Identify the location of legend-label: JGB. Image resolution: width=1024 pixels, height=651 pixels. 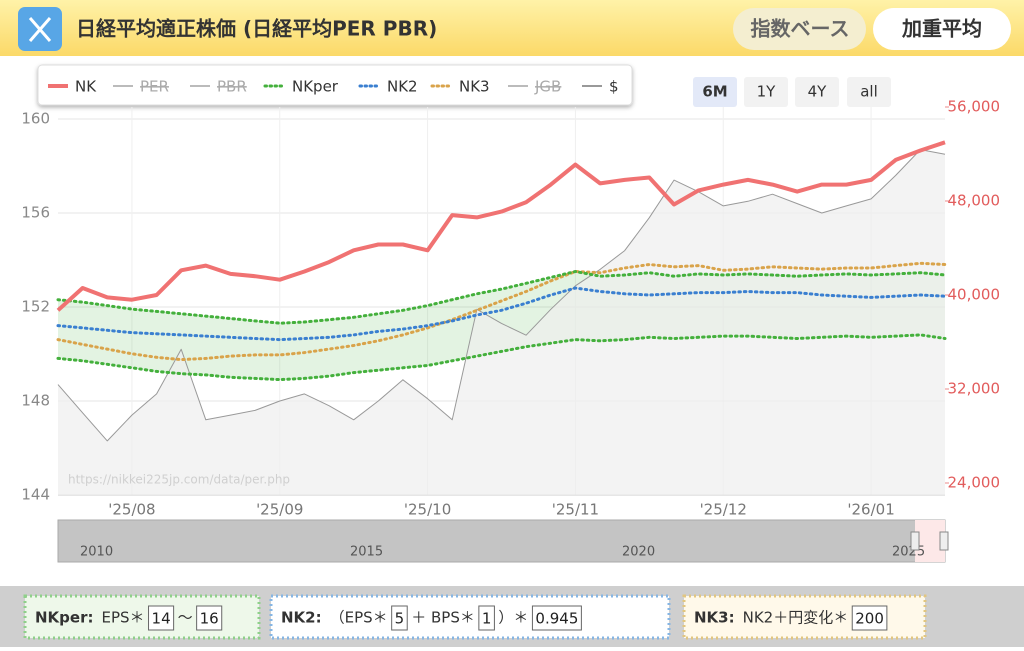
(547, 87).